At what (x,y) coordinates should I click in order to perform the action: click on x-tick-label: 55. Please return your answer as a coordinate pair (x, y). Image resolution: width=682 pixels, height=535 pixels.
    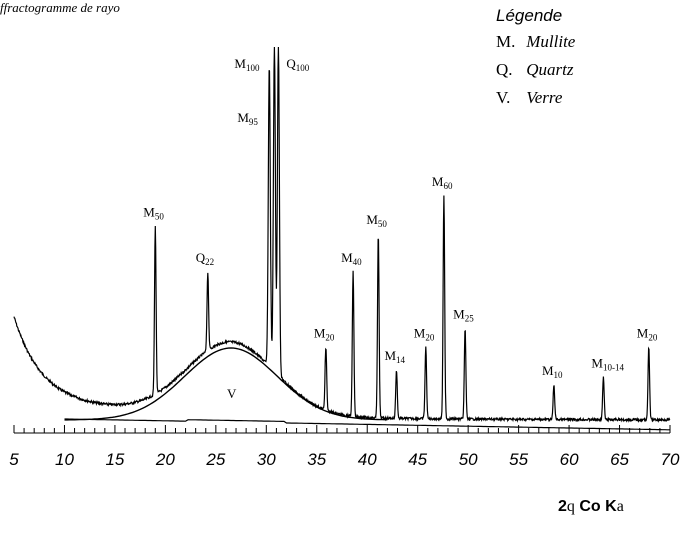
    Looking at the image, I should click on (518, 459).